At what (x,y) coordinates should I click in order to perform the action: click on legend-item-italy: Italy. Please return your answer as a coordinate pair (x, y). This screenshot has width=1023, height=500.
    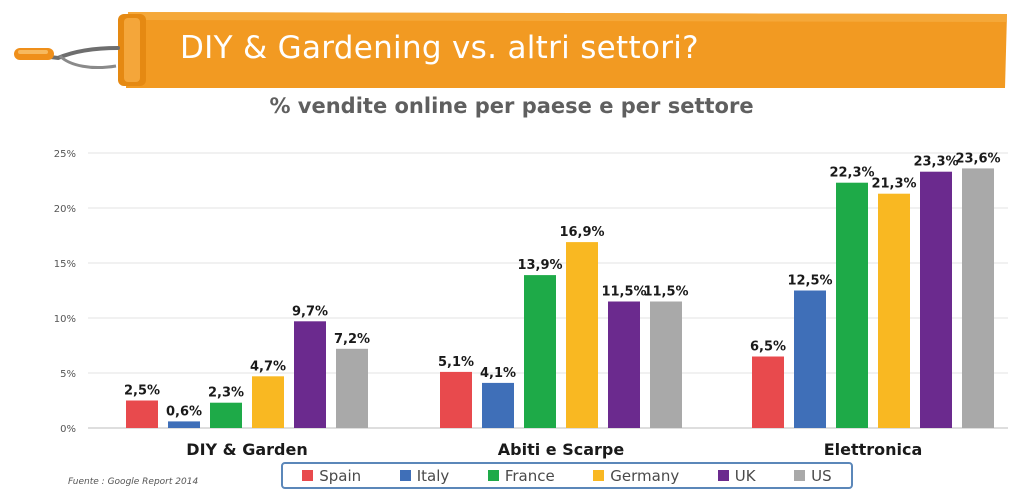
    Looking at the image, I should click on (424, 475).